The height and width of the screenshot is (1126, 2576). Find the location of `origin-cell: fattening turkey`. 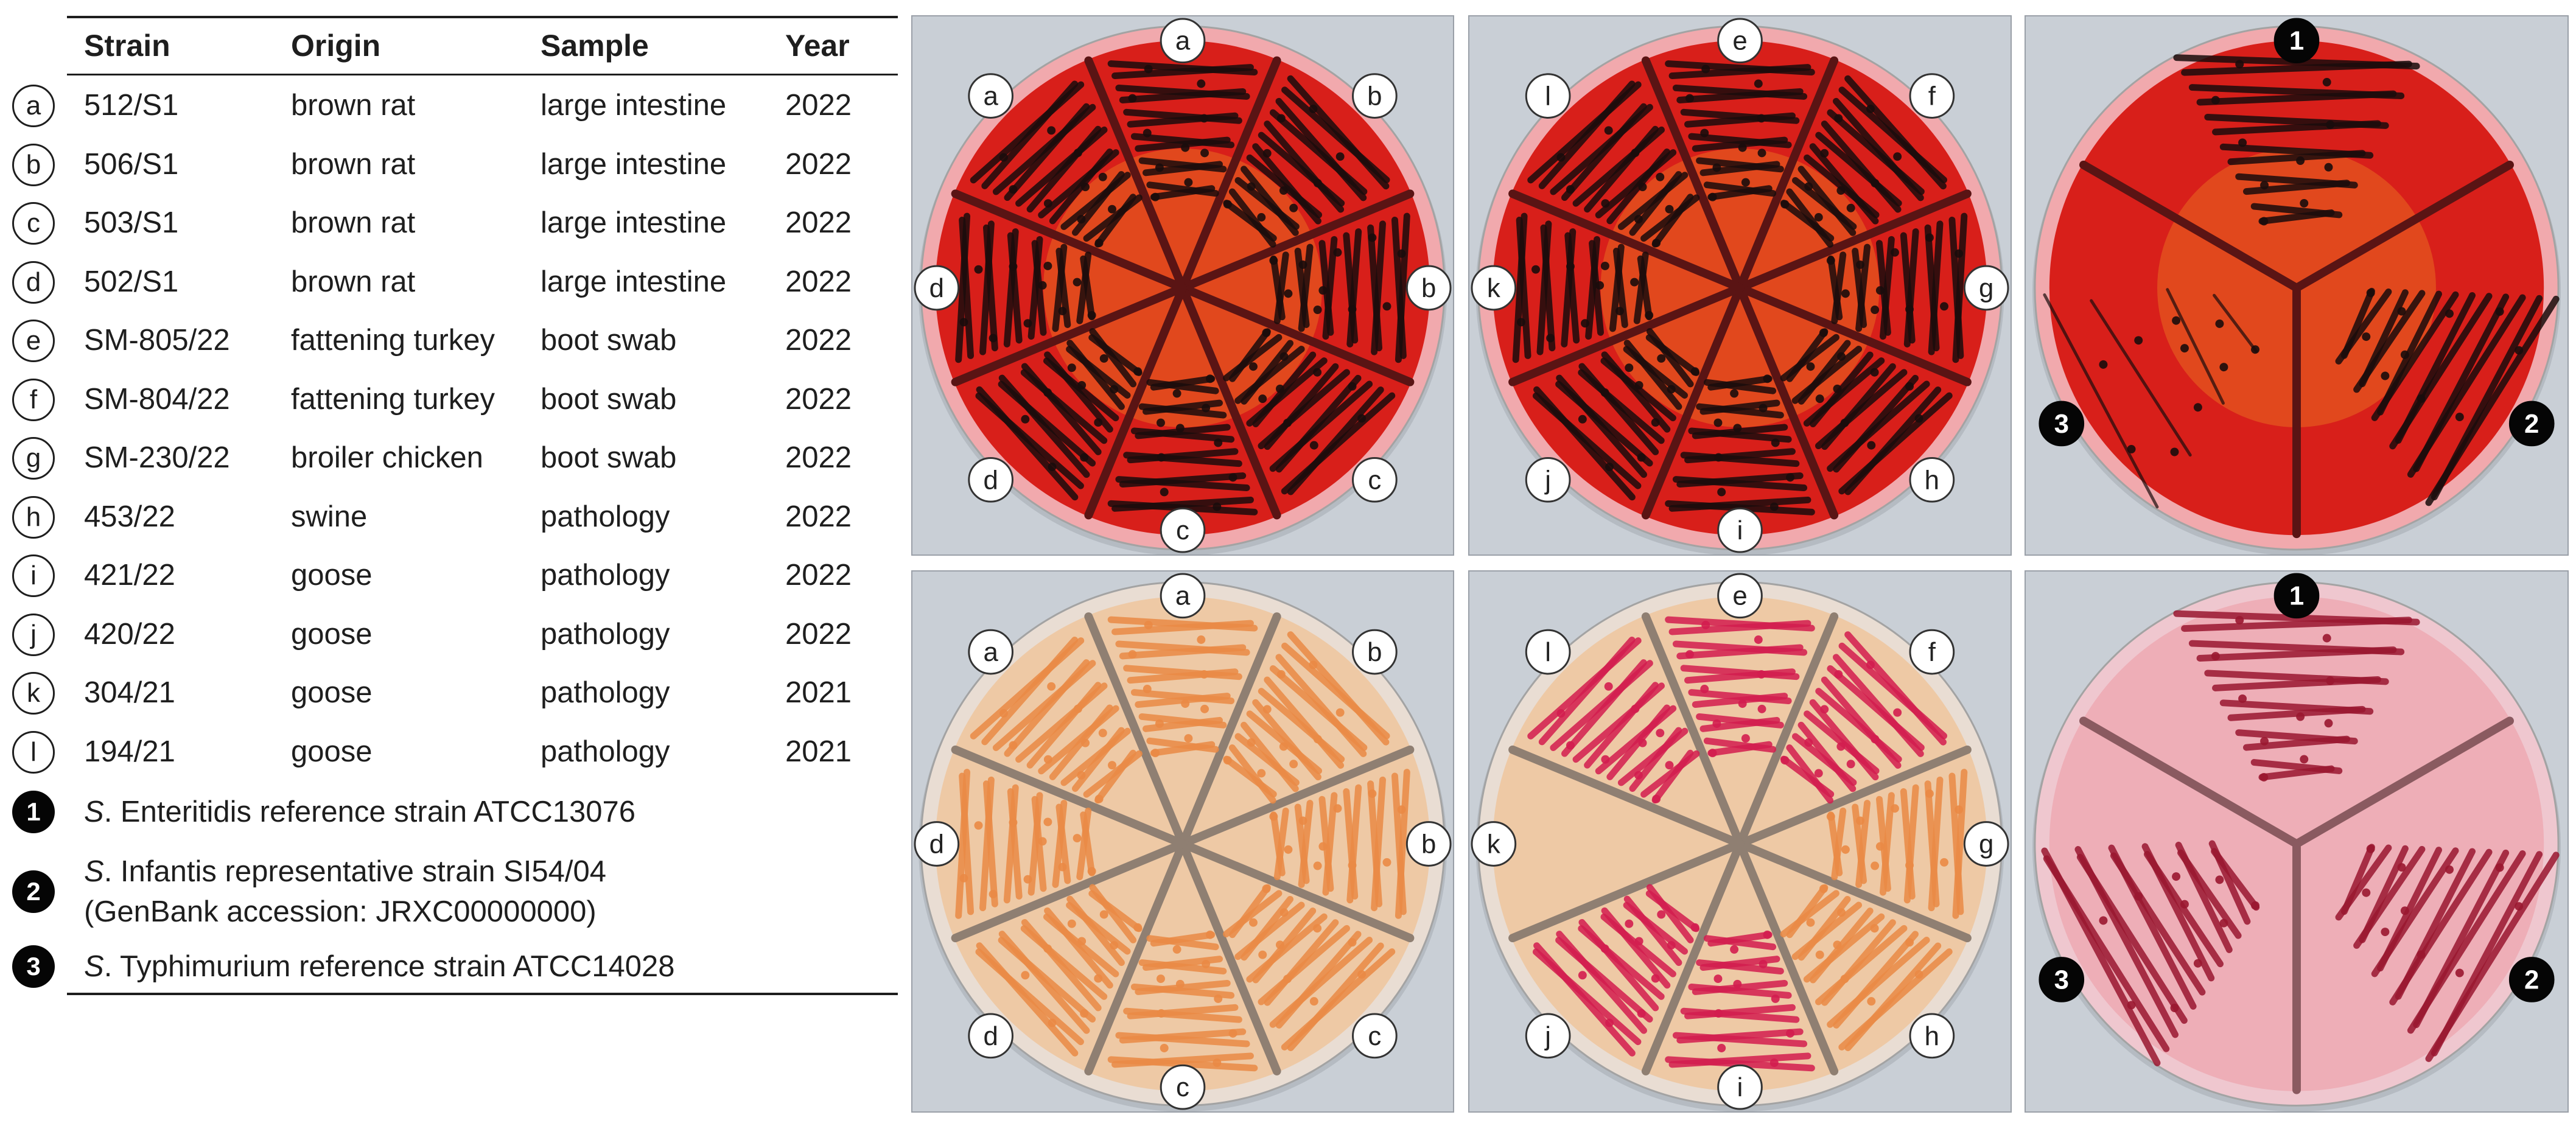

origin-cell: fattening turkey is located at coordinates (393, 399).